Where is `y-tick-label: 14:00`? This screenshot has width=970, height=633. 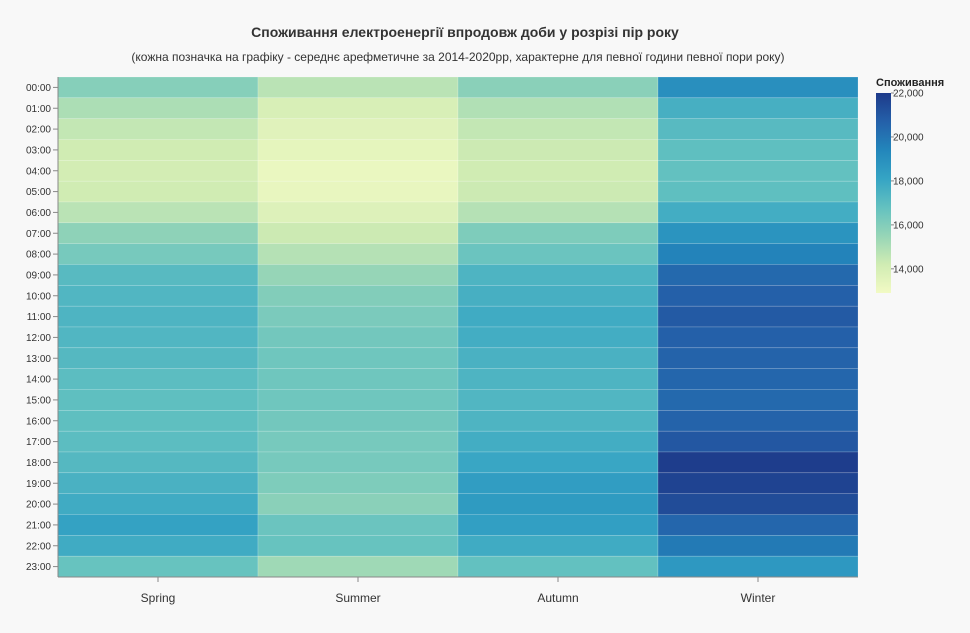 y-tick-label: 14:00 is located at coordinates (38, 380).